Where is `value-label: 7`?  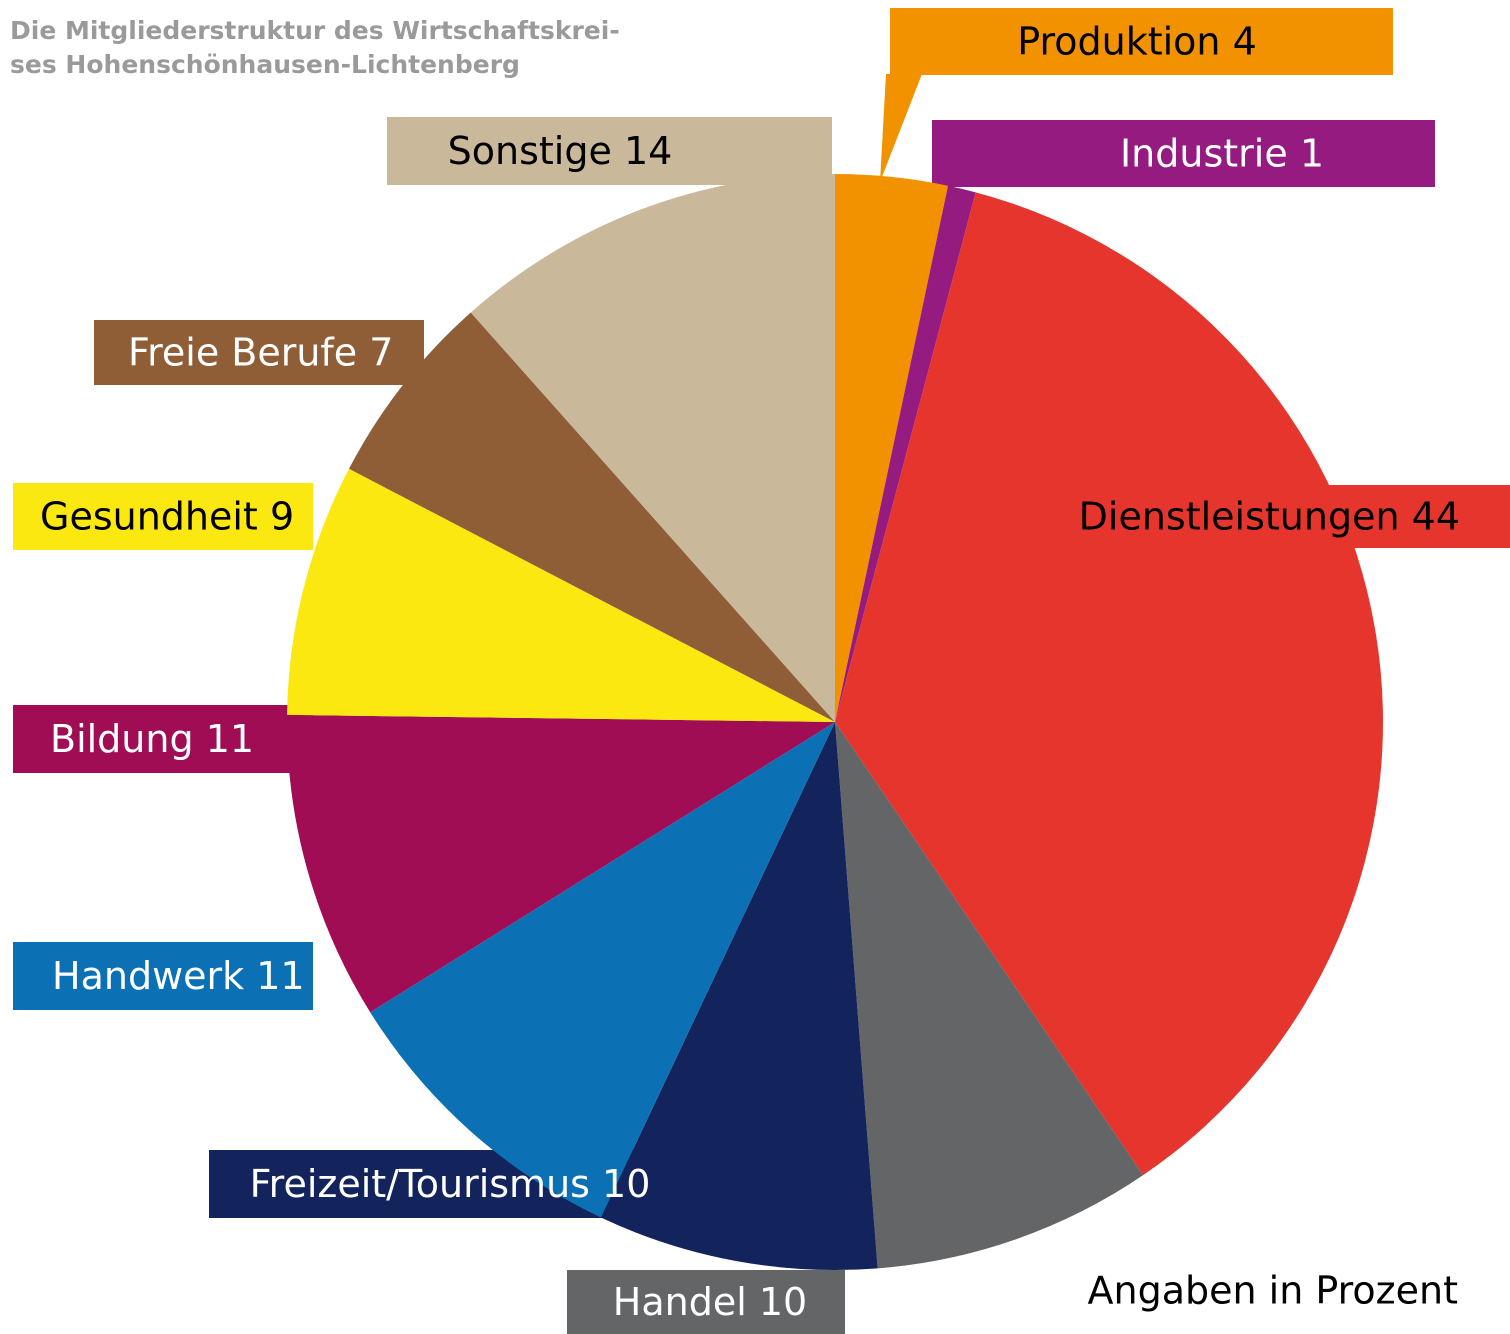 value-label: 7 is located at coordinates (381, 352).